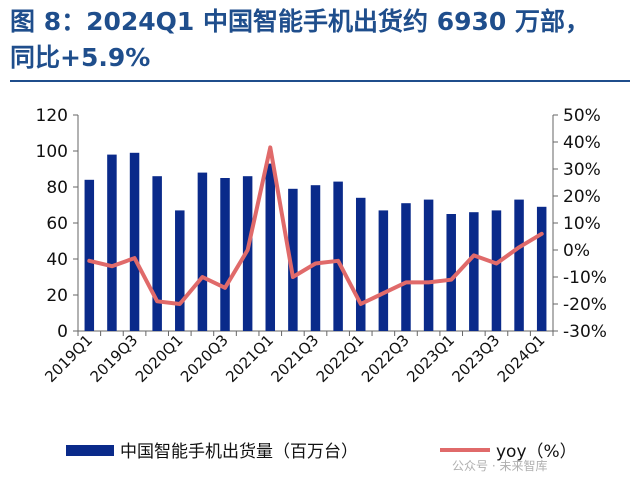 This screenshot has width=640, height=485. I want to click on bar-2019Q4, so click(157, 253).